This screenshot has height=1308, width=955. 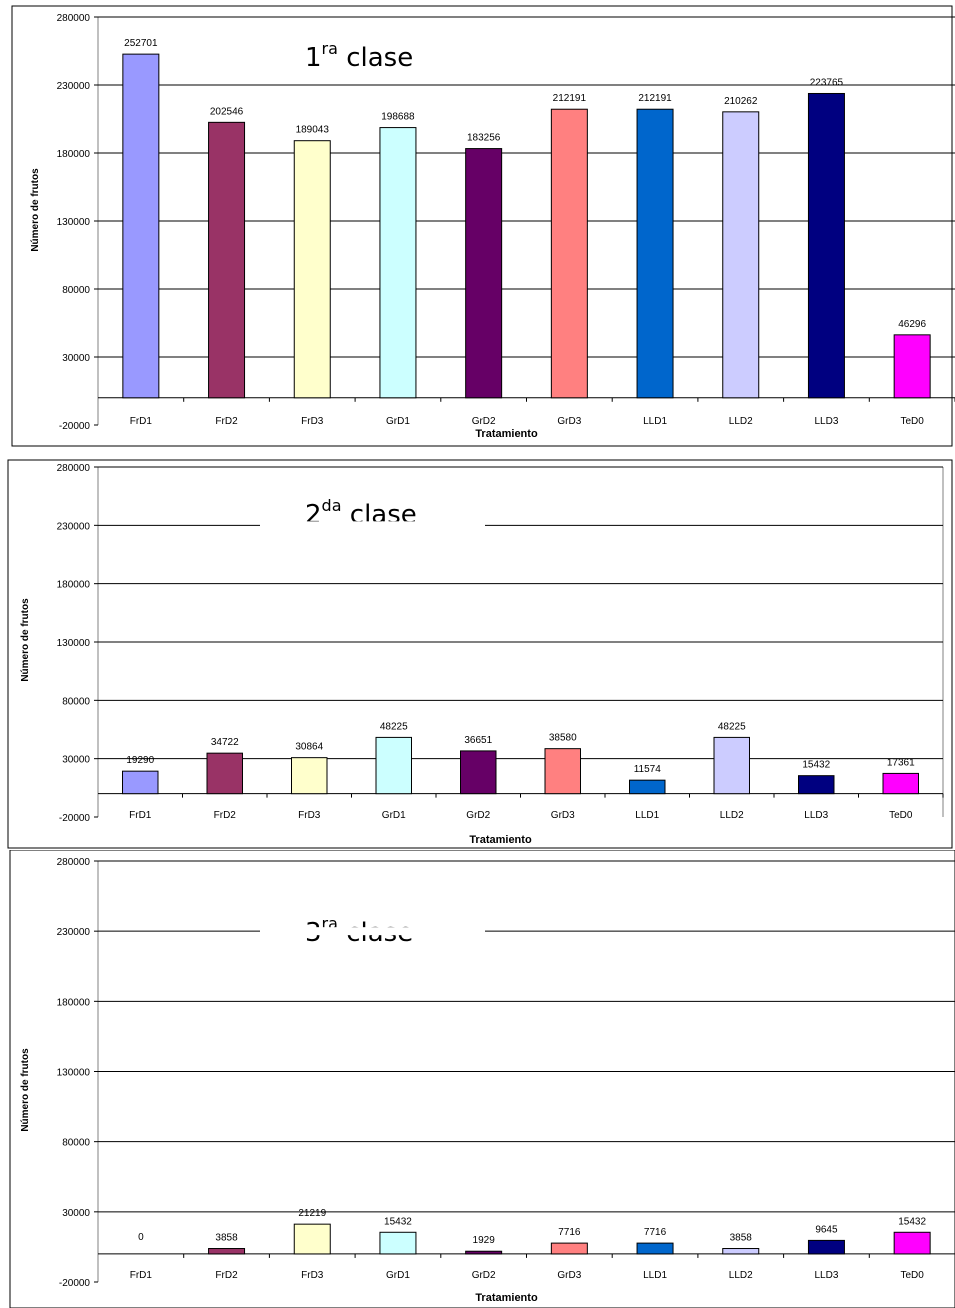 I want to click on data-label-FrD1: 0, so click(x=141, y=1237).